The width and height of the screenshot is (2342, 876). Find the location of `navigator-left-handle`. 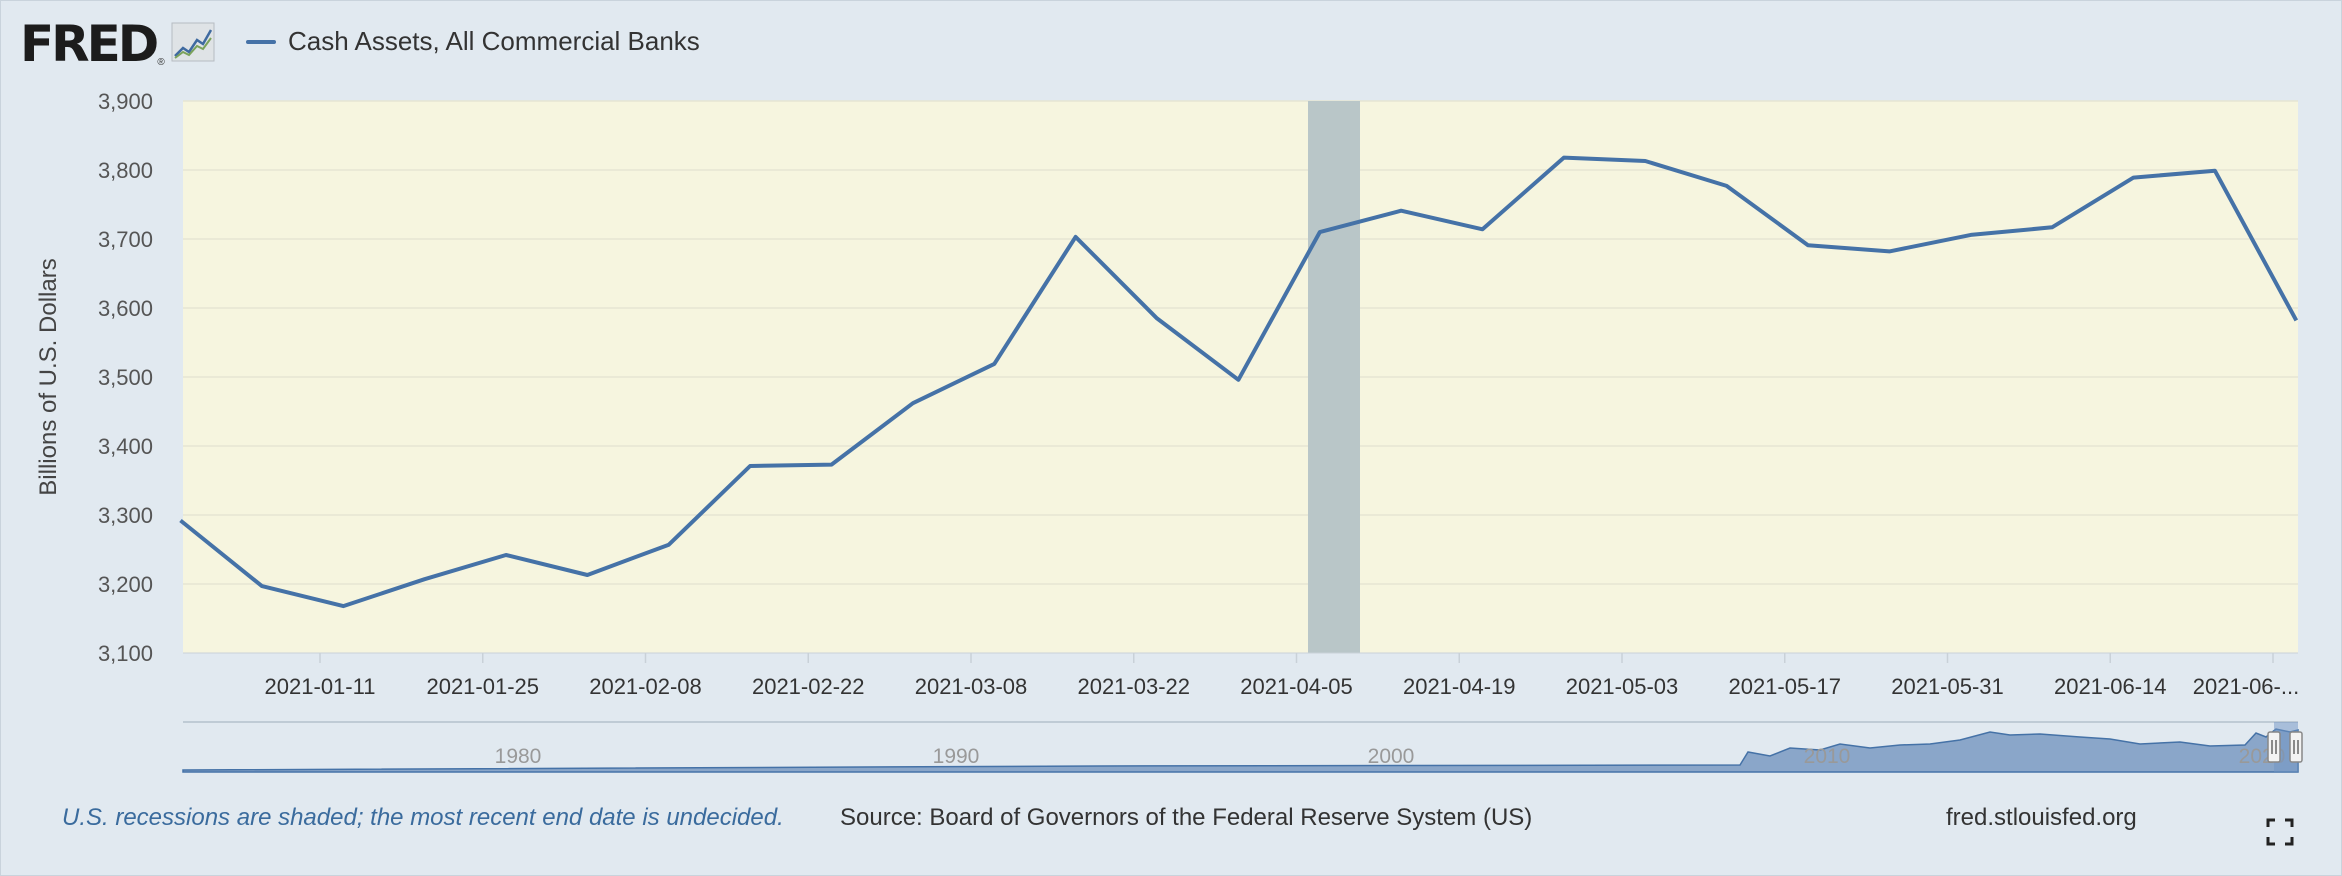

navigator-left-handle is located at coordinates (2274, 747).